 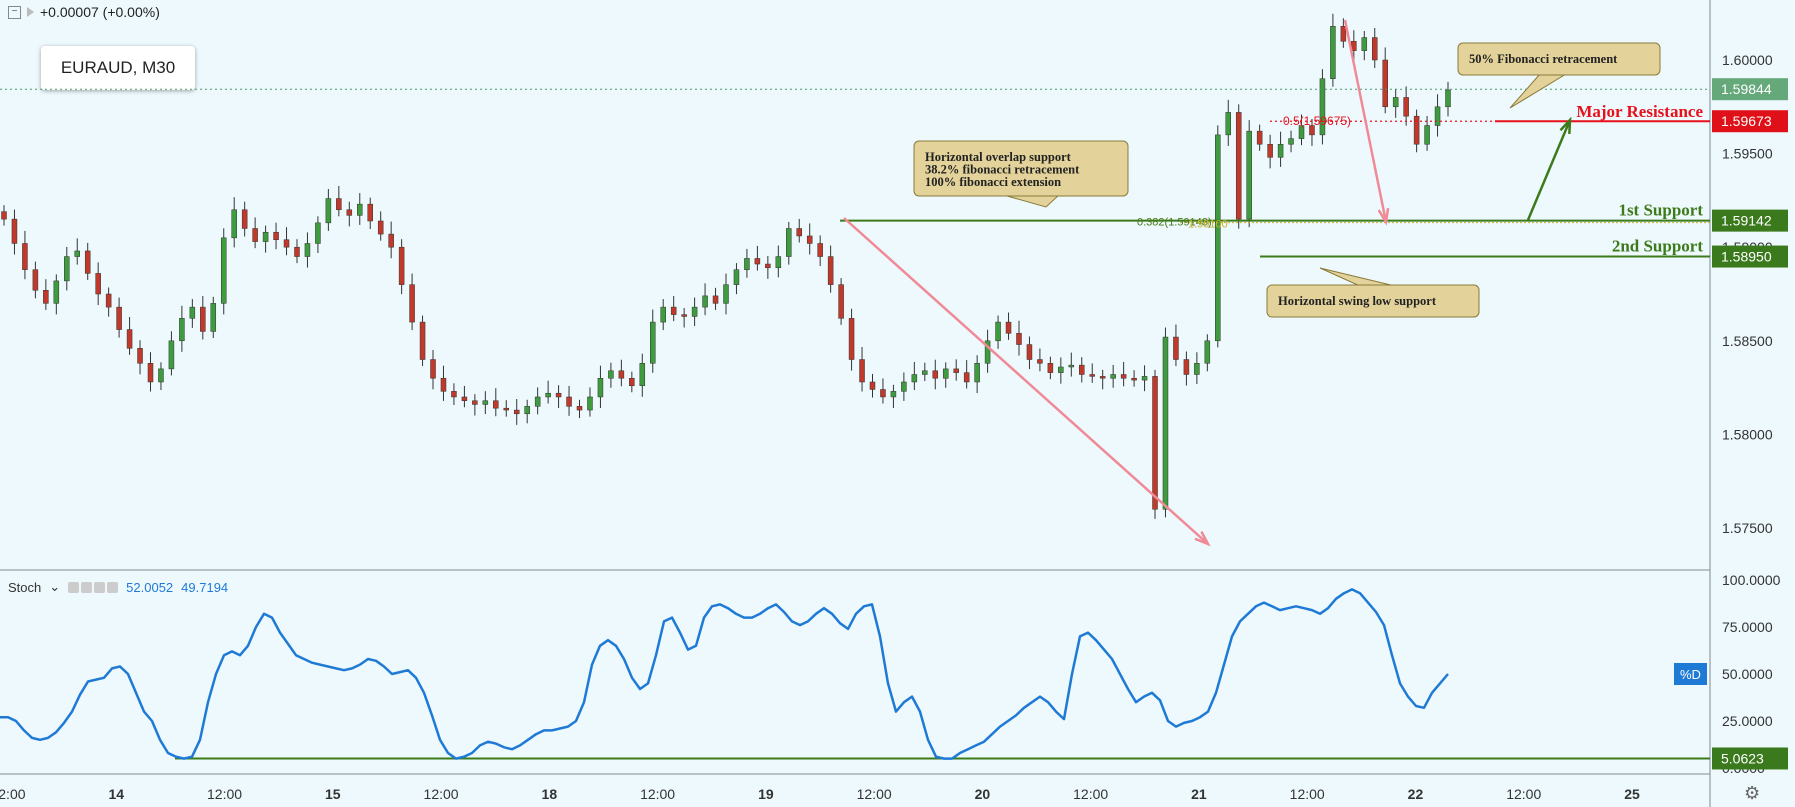 I want to click on eye-icon, so click(x=74, y=587).